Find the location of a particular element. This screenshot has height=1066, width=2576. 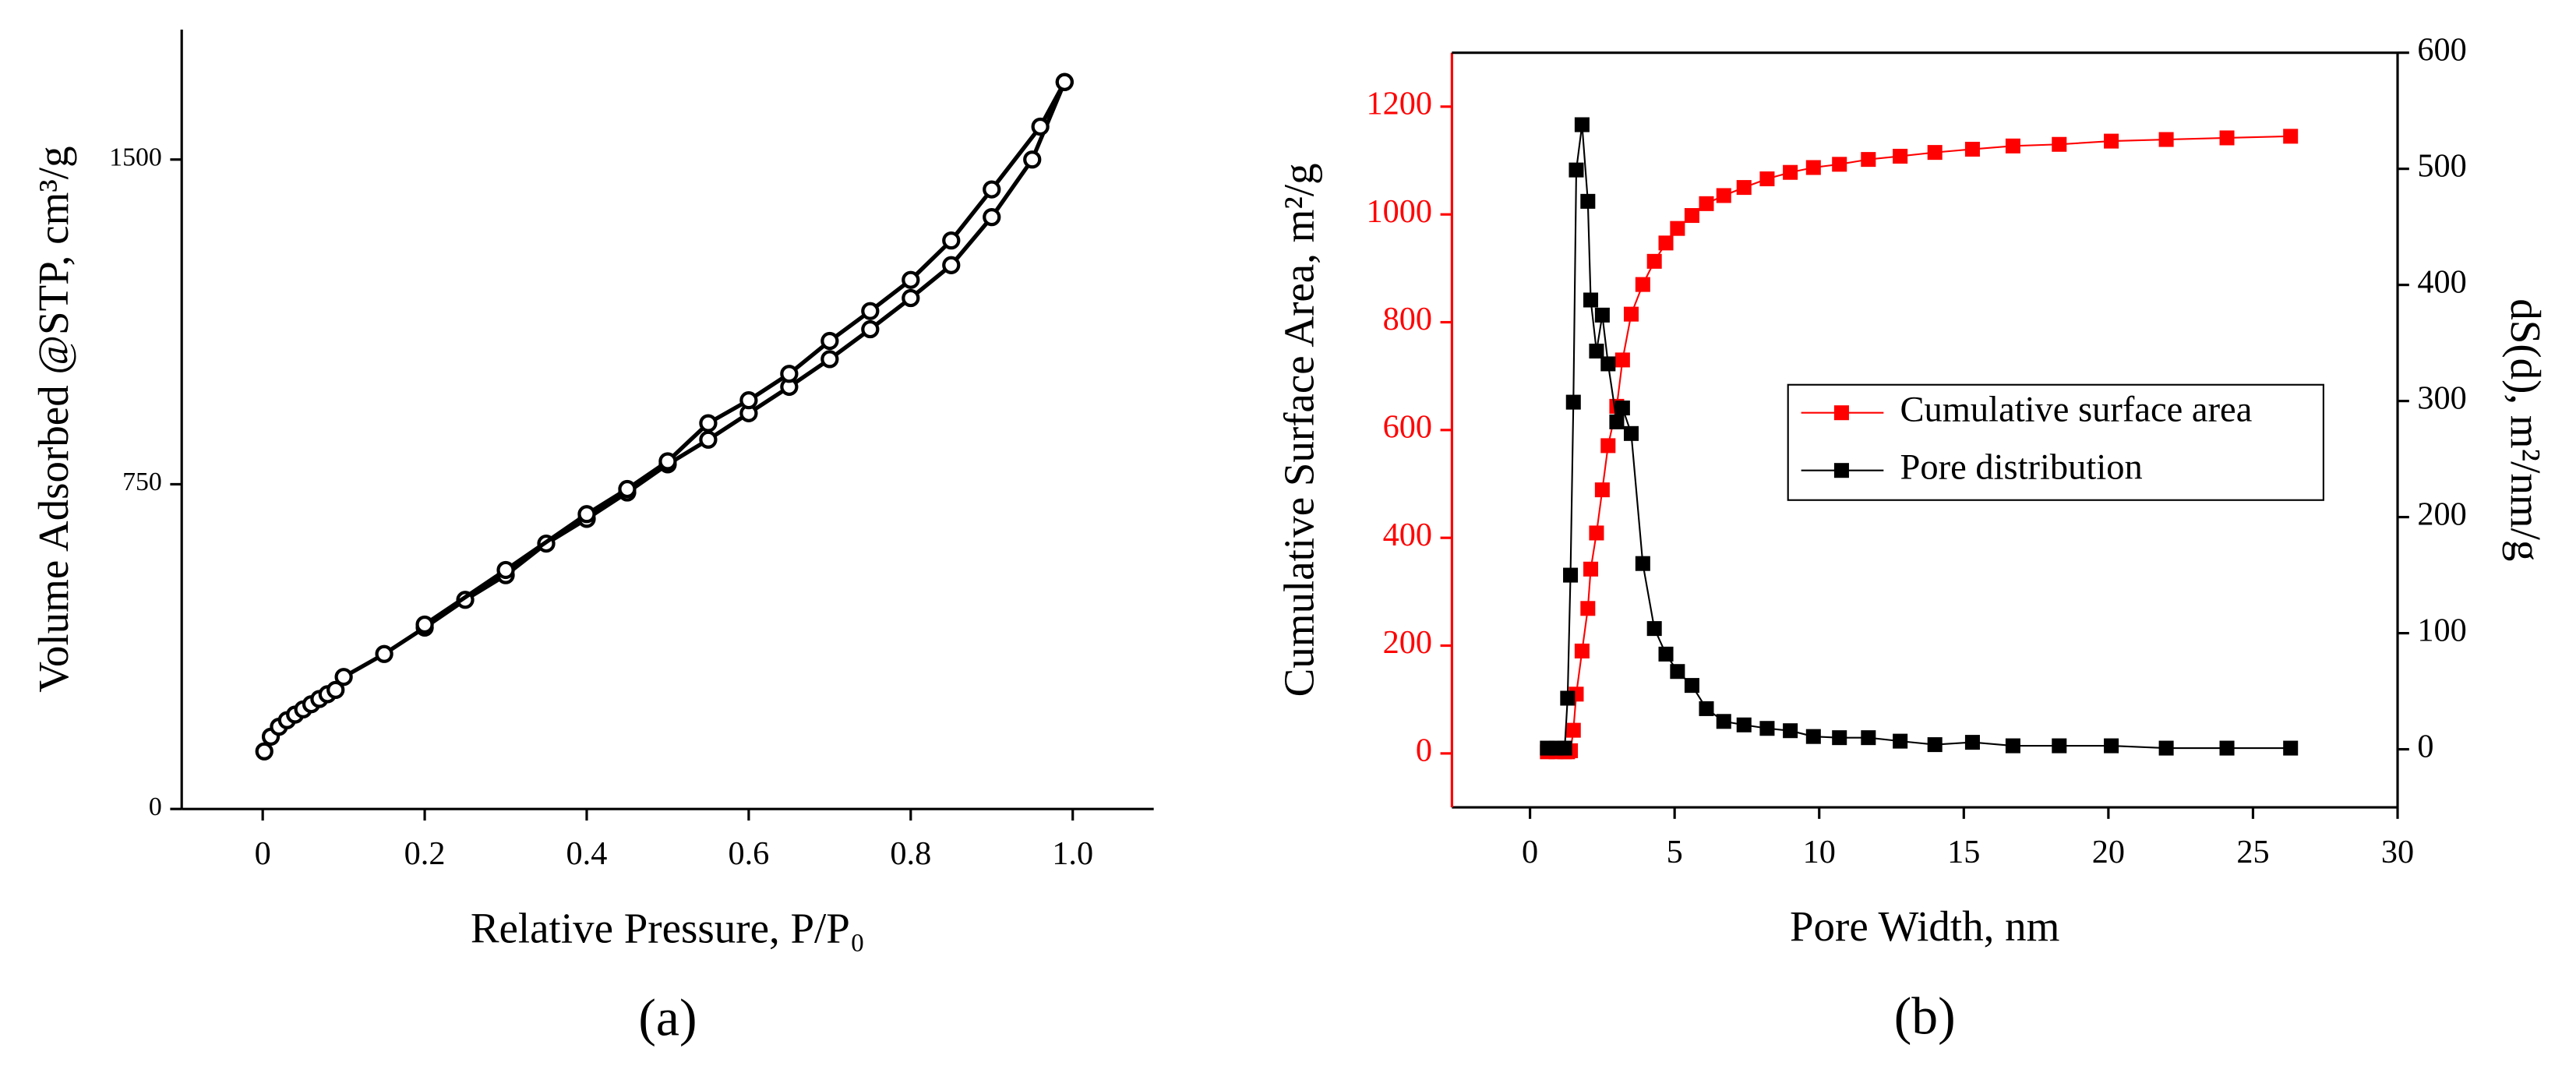

x-tick-label: 20 is located at coordinates (2108, 852).